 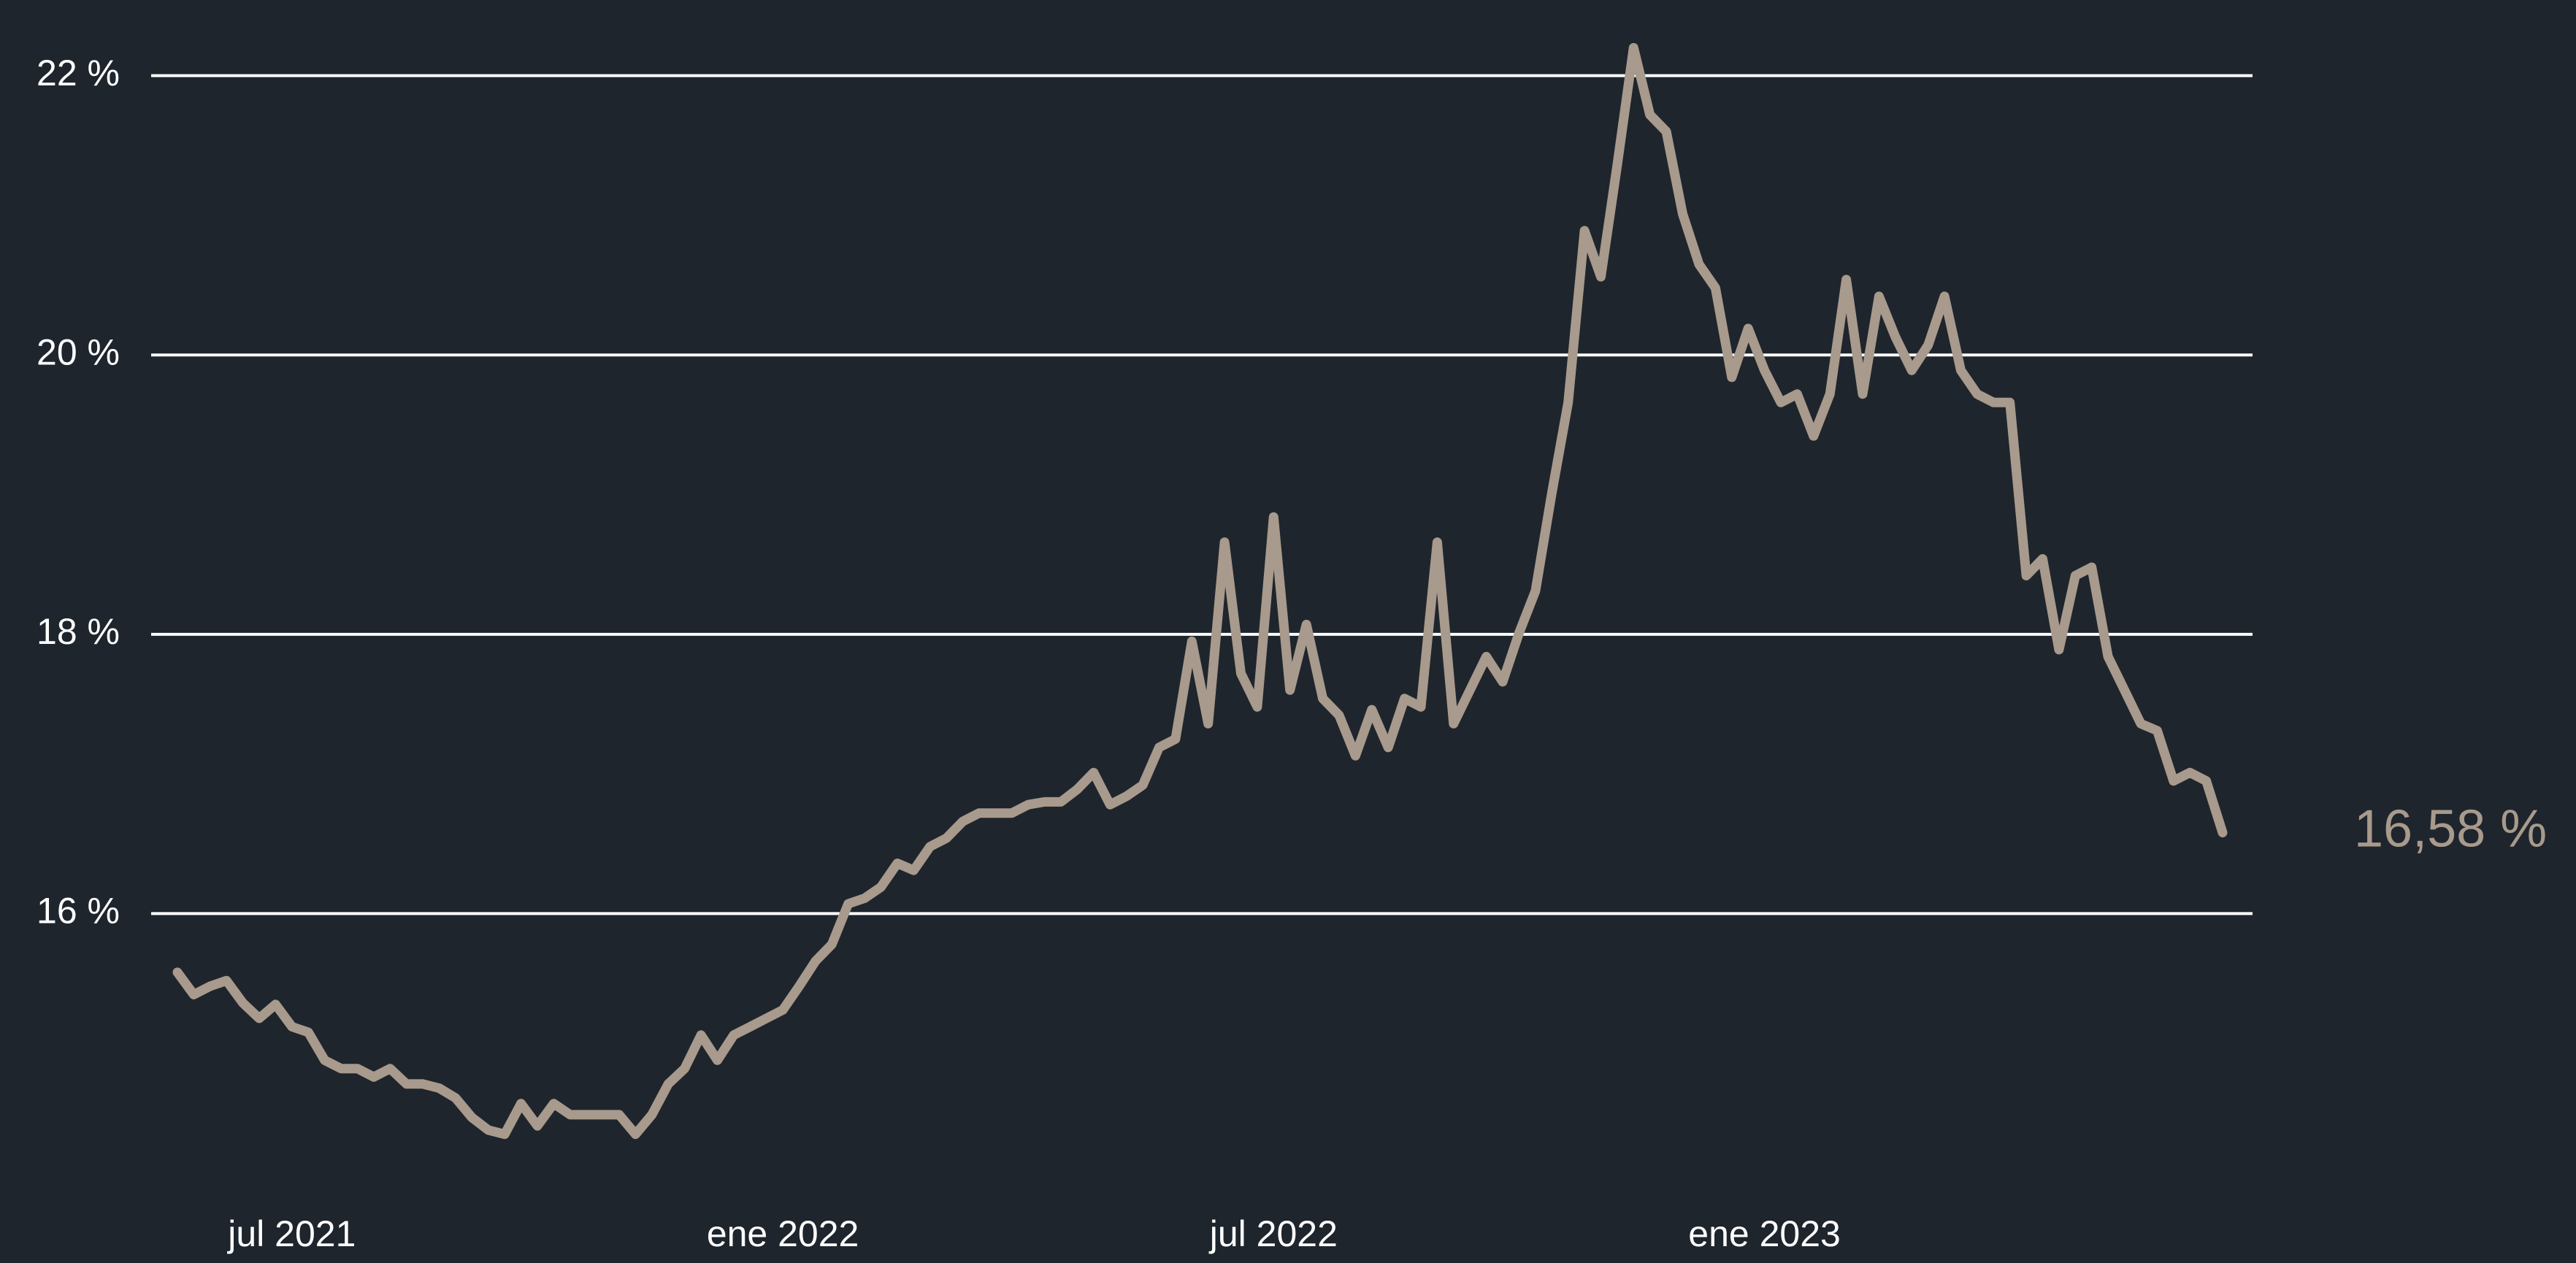 I want to click on y-tick-label: 22 %, so click(x=78, y=73).